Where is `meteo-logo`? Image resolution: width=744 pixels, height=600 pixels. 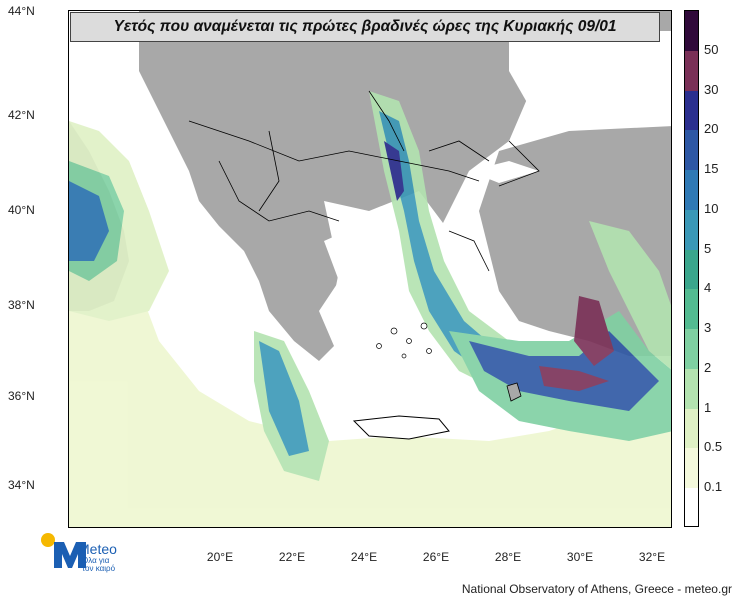 meteo-logo is located at coordinates (63, 550).